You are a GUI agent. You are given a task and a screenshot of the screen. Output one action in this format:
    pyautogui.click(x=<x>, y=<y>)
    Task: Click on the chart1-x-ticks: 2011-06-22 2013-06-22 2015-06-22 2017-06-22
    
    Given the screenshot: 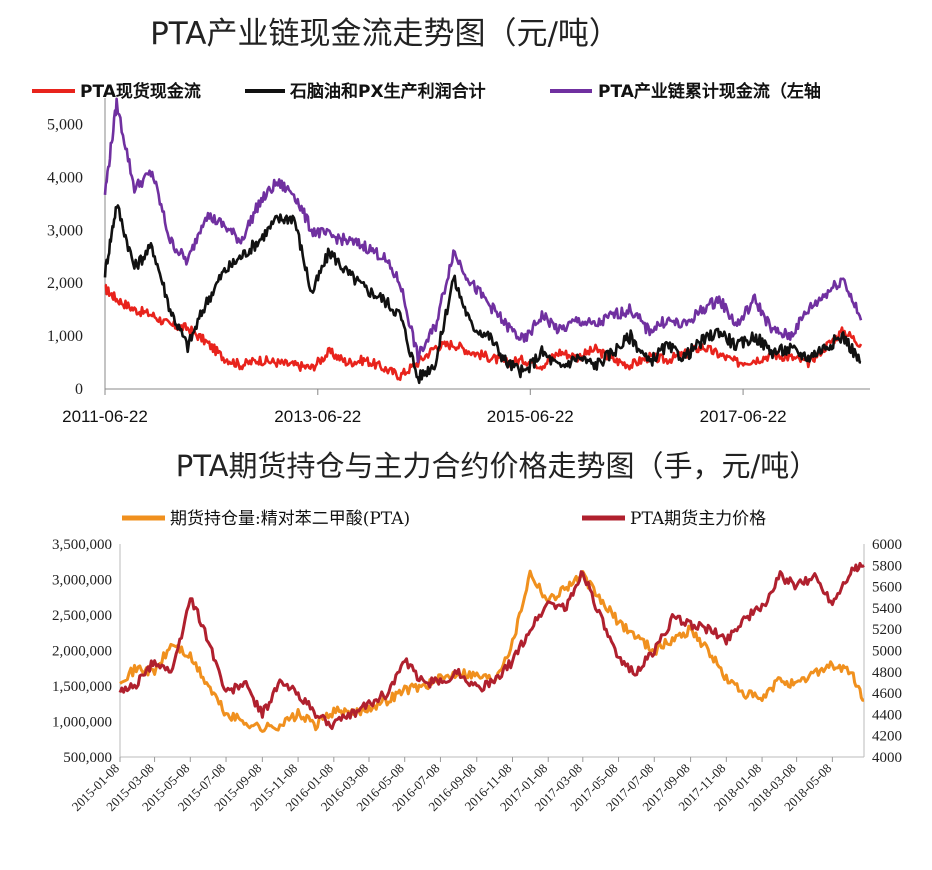 What is the action you would take?
    pyautogui.click(x=424, y=407)
    